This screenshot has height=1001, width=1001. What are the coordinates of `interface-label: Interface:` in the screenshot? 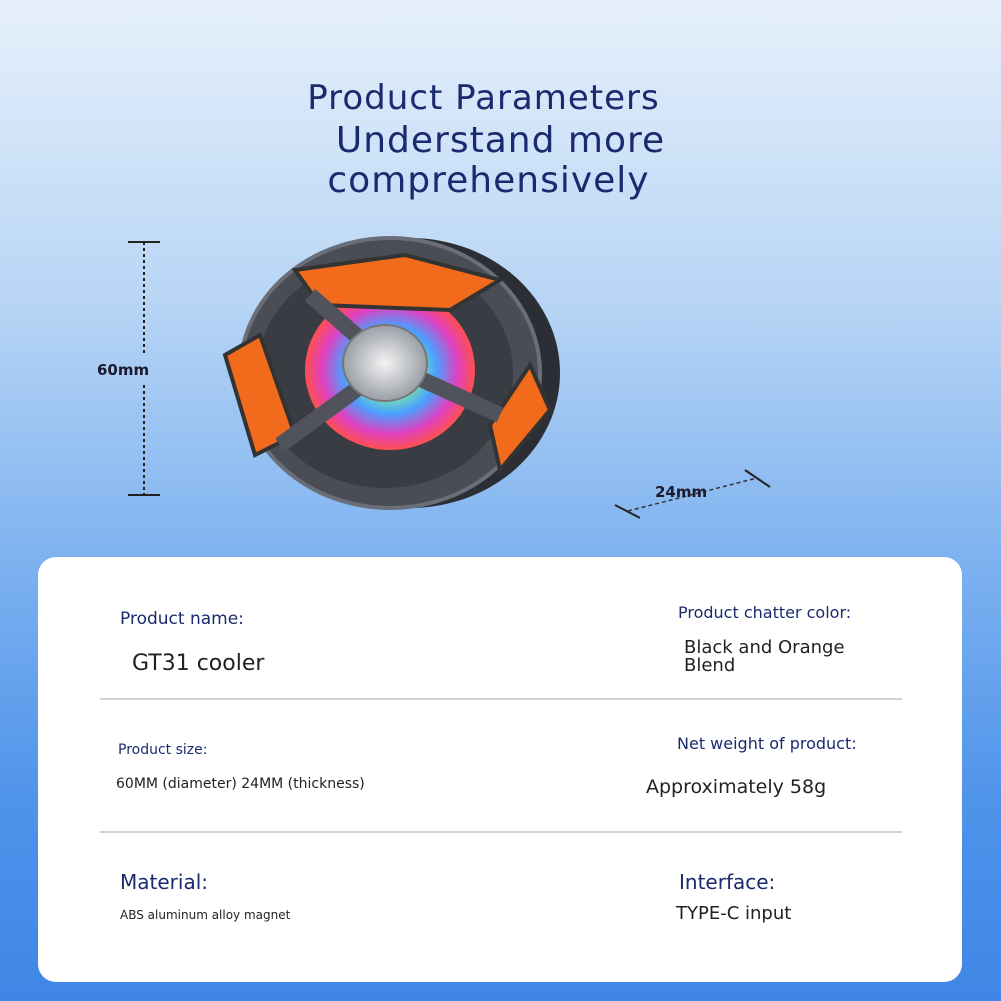 It's located at (727, 882).